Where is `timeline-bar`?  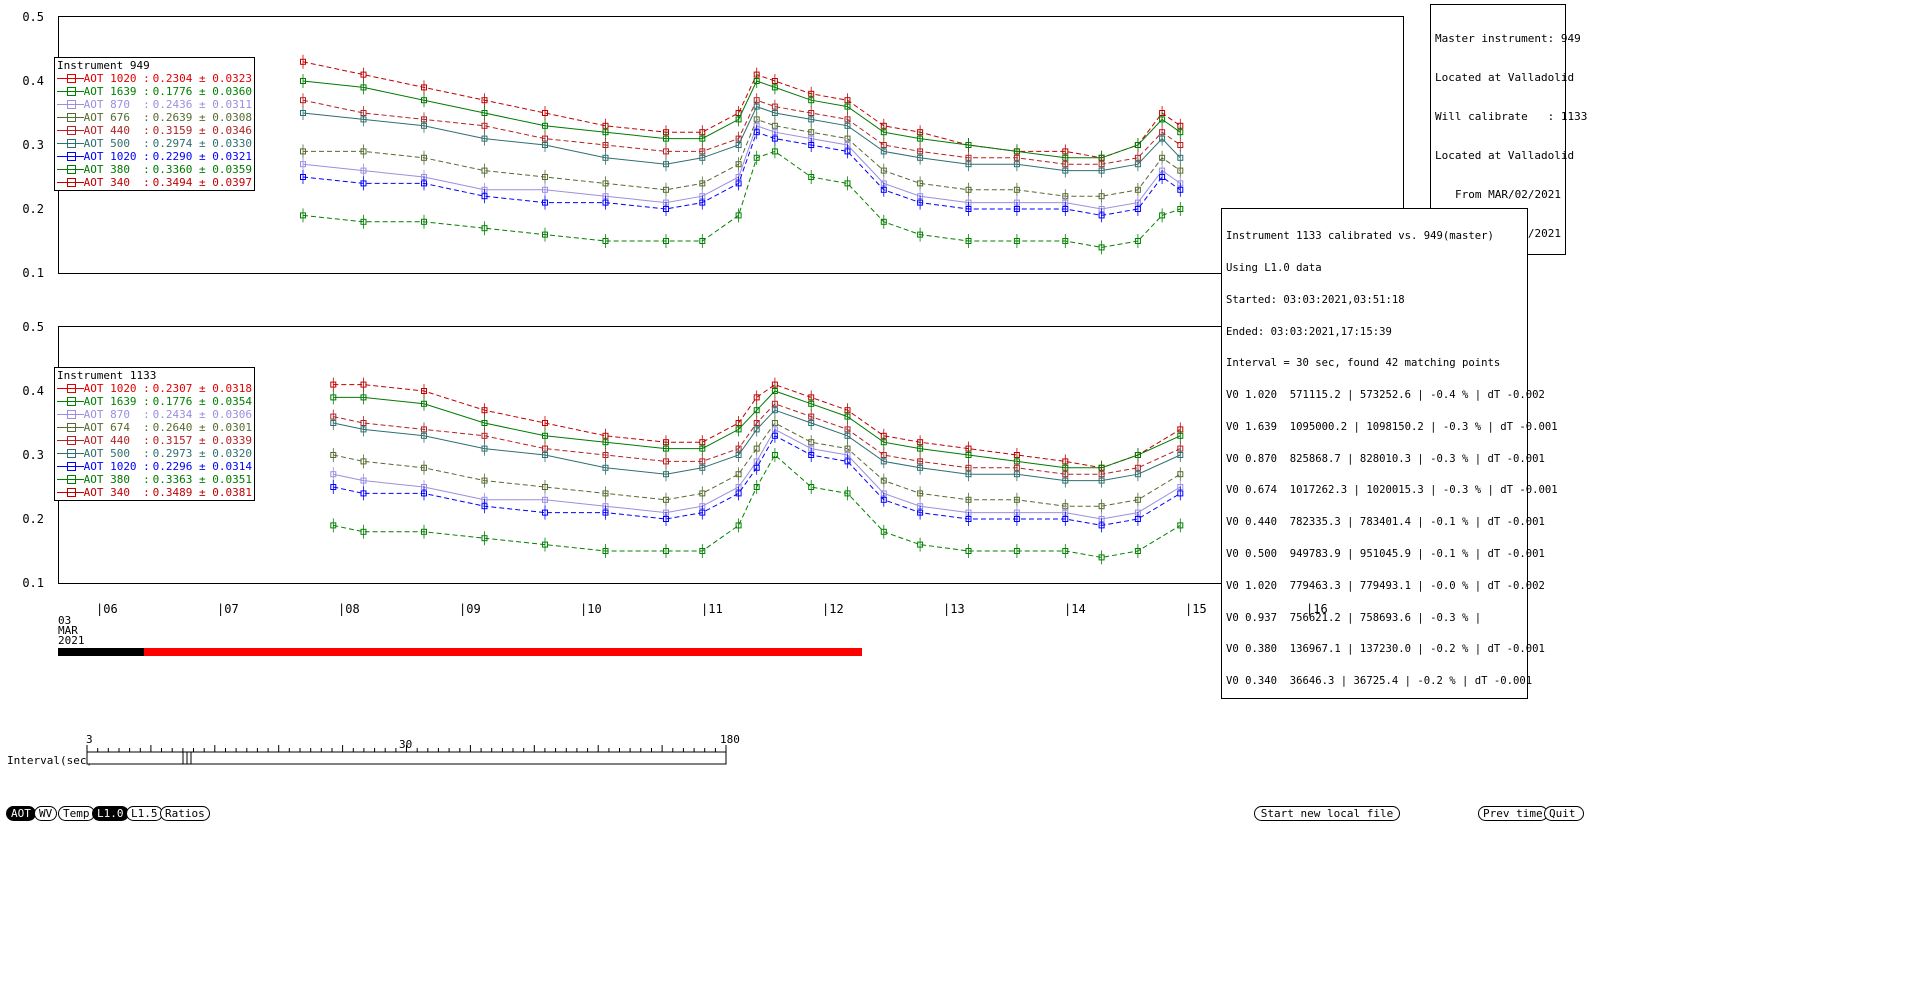
timeline-bar is located at coordinates (460, 652).